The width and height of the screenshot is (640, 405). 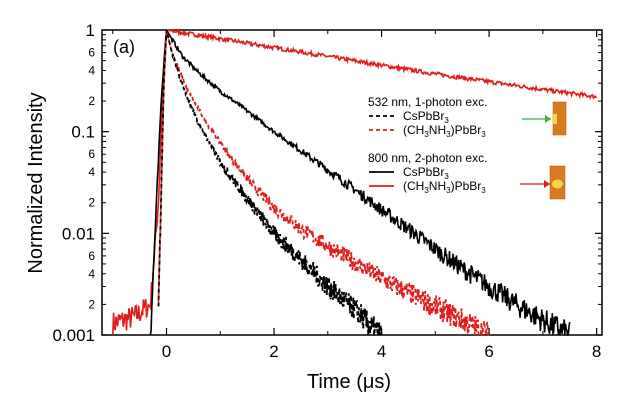 What do you see at coordinates (427, 102) in the screenshot?
I see `legend-group-title: 532 nm, 1-photon exc.` at bounding box center [427, 102].